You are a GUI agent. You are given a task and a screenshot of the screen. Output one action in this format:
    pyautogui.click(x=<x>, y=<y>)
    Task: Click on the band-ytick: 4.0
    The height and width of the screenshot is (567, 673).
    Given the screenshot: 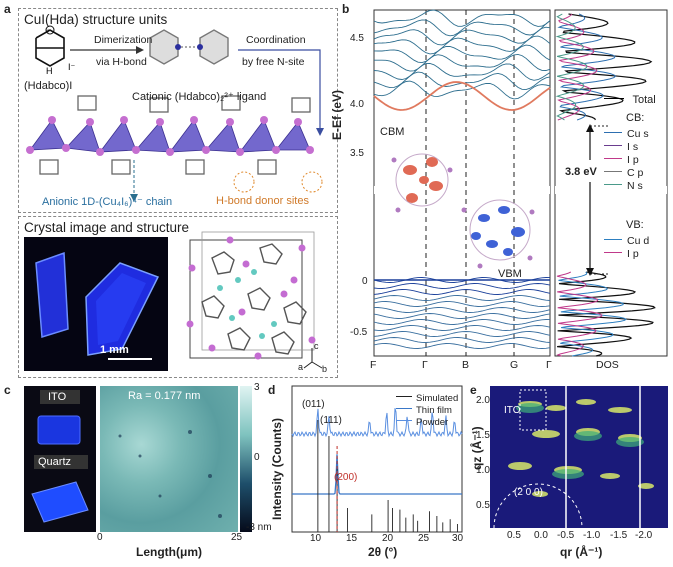 What is the action you would take?
    pyautogui.click(x=357, y=104)
    